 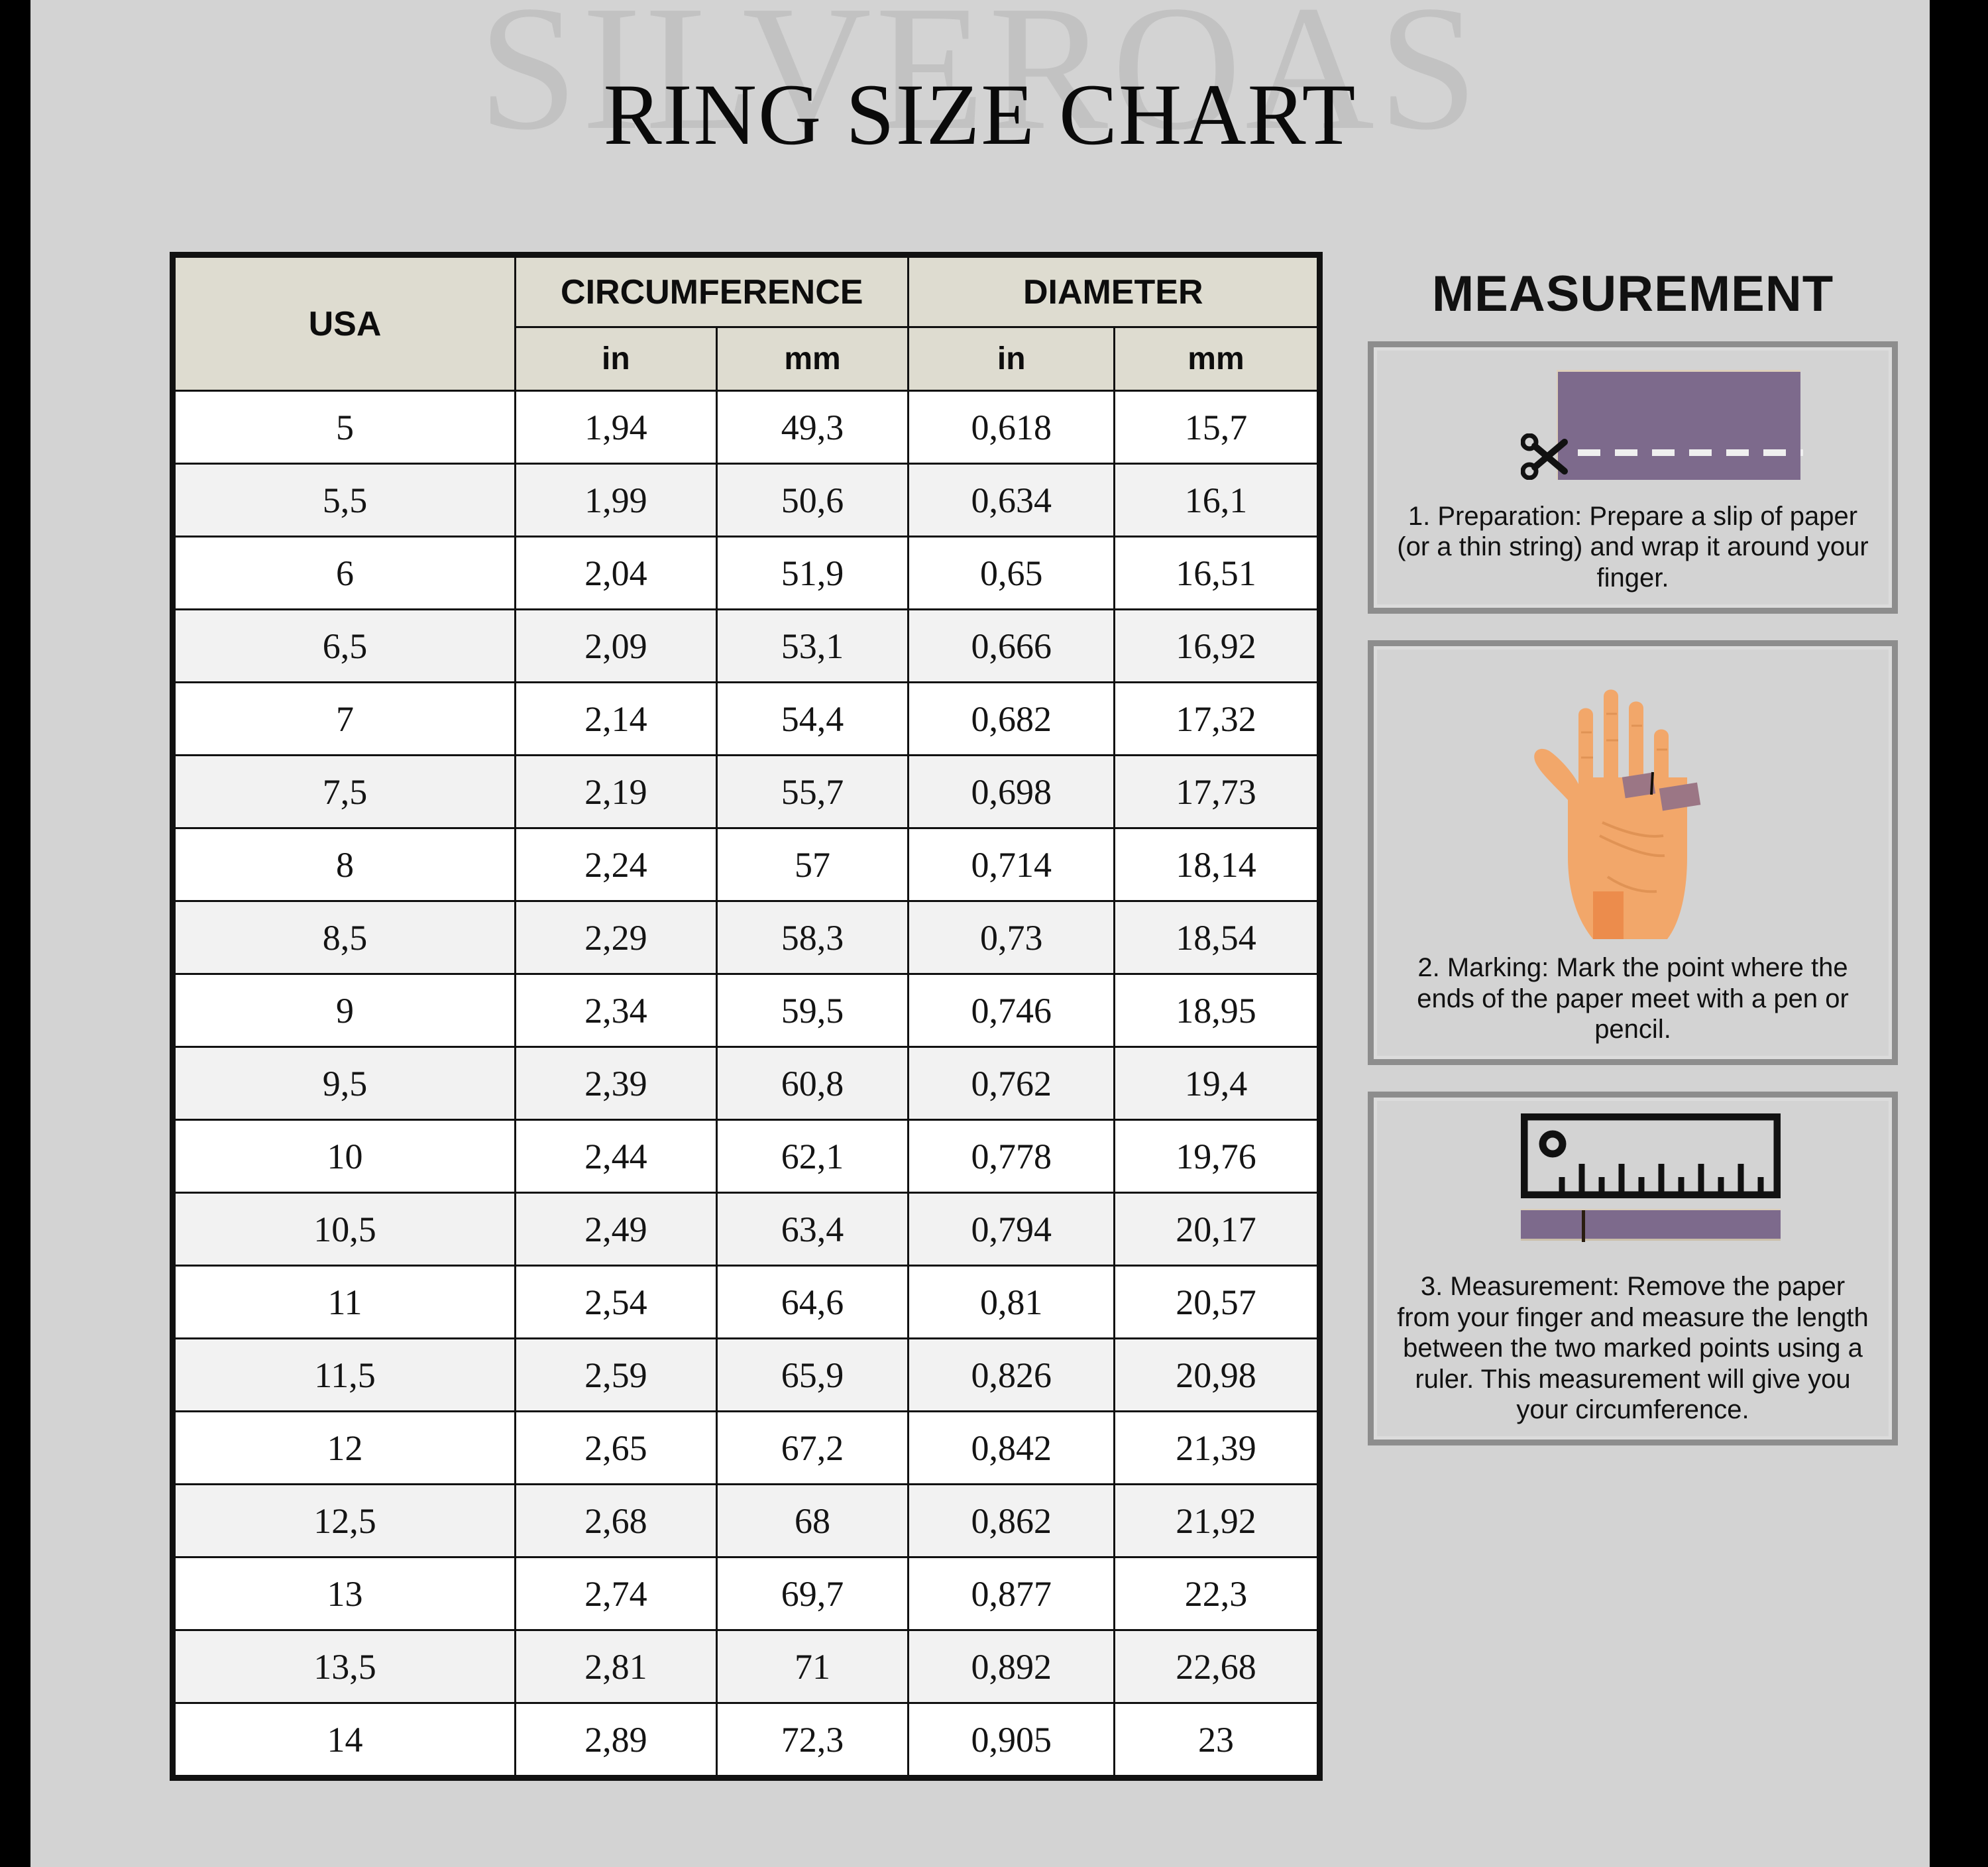 I want to click on cell-usa: 8,5, so click(x=345, y=937).